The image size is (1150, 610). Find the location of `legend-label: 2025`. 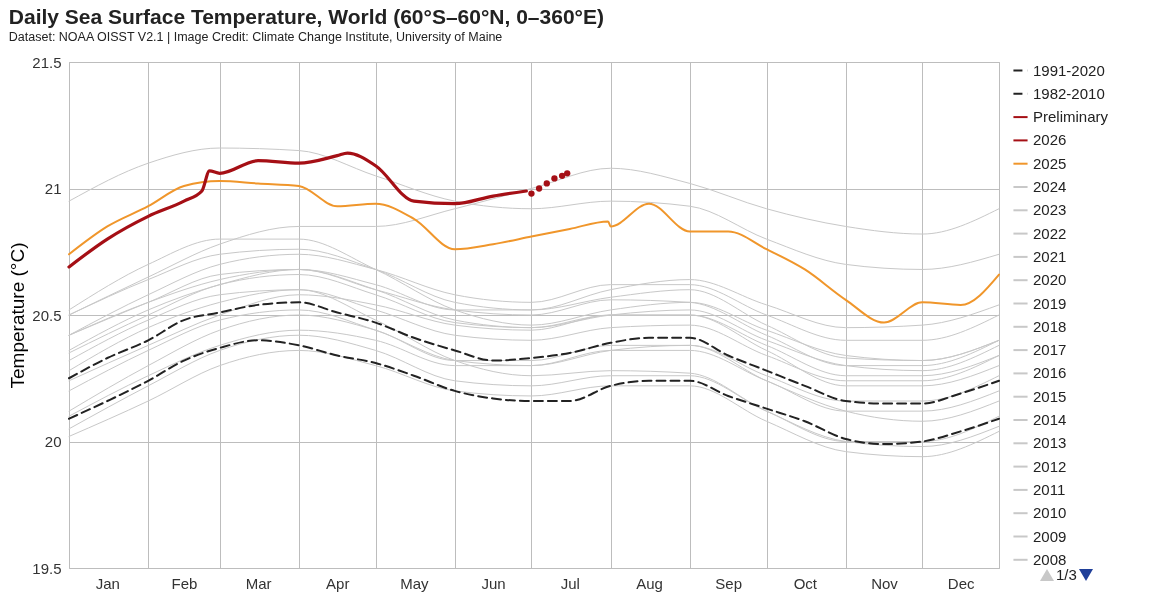

legend-label: 2025 is located at coordinates (1050, 163).